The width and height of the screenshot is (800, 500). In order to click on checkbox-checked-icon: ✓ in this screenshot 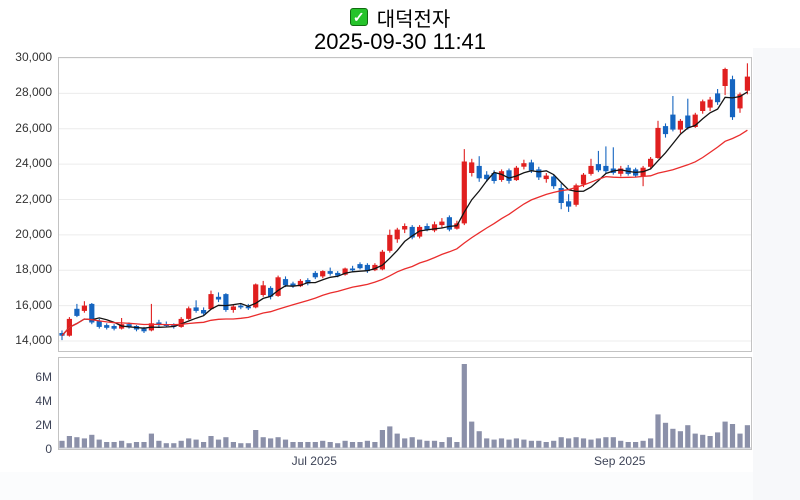, I will do `click(358, 17)`.